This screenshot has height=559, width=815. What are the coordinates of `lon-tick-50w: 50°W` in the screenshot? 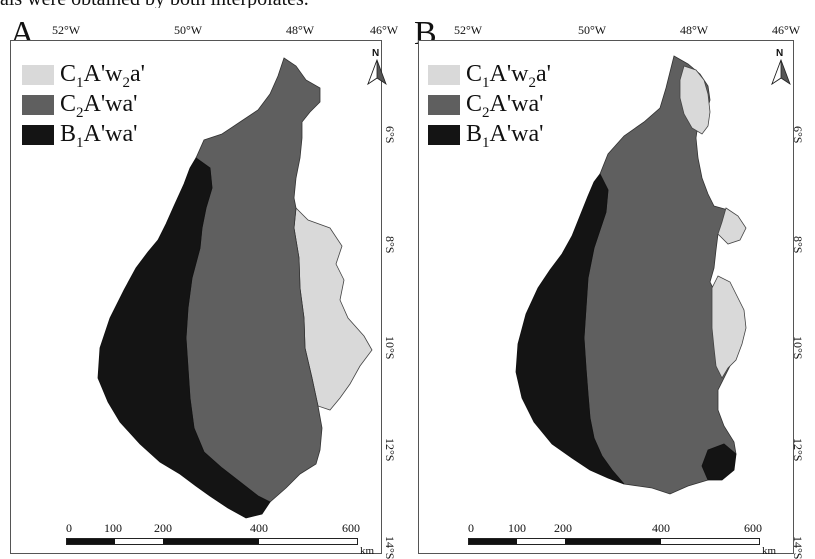 It's located at (188, 30).